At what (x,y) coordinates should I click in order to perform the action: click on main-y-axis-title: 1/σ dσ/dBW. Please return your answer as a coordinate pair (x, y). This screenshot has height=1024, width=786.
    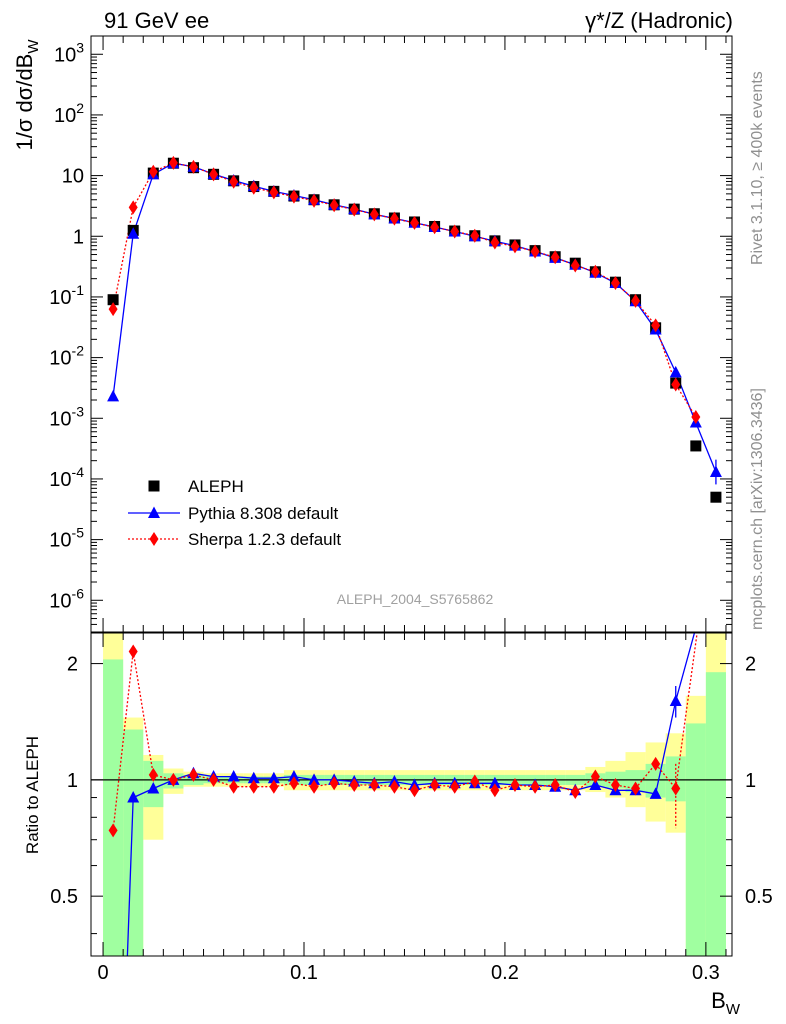
    Looking at the image, I should click on (27, 95).